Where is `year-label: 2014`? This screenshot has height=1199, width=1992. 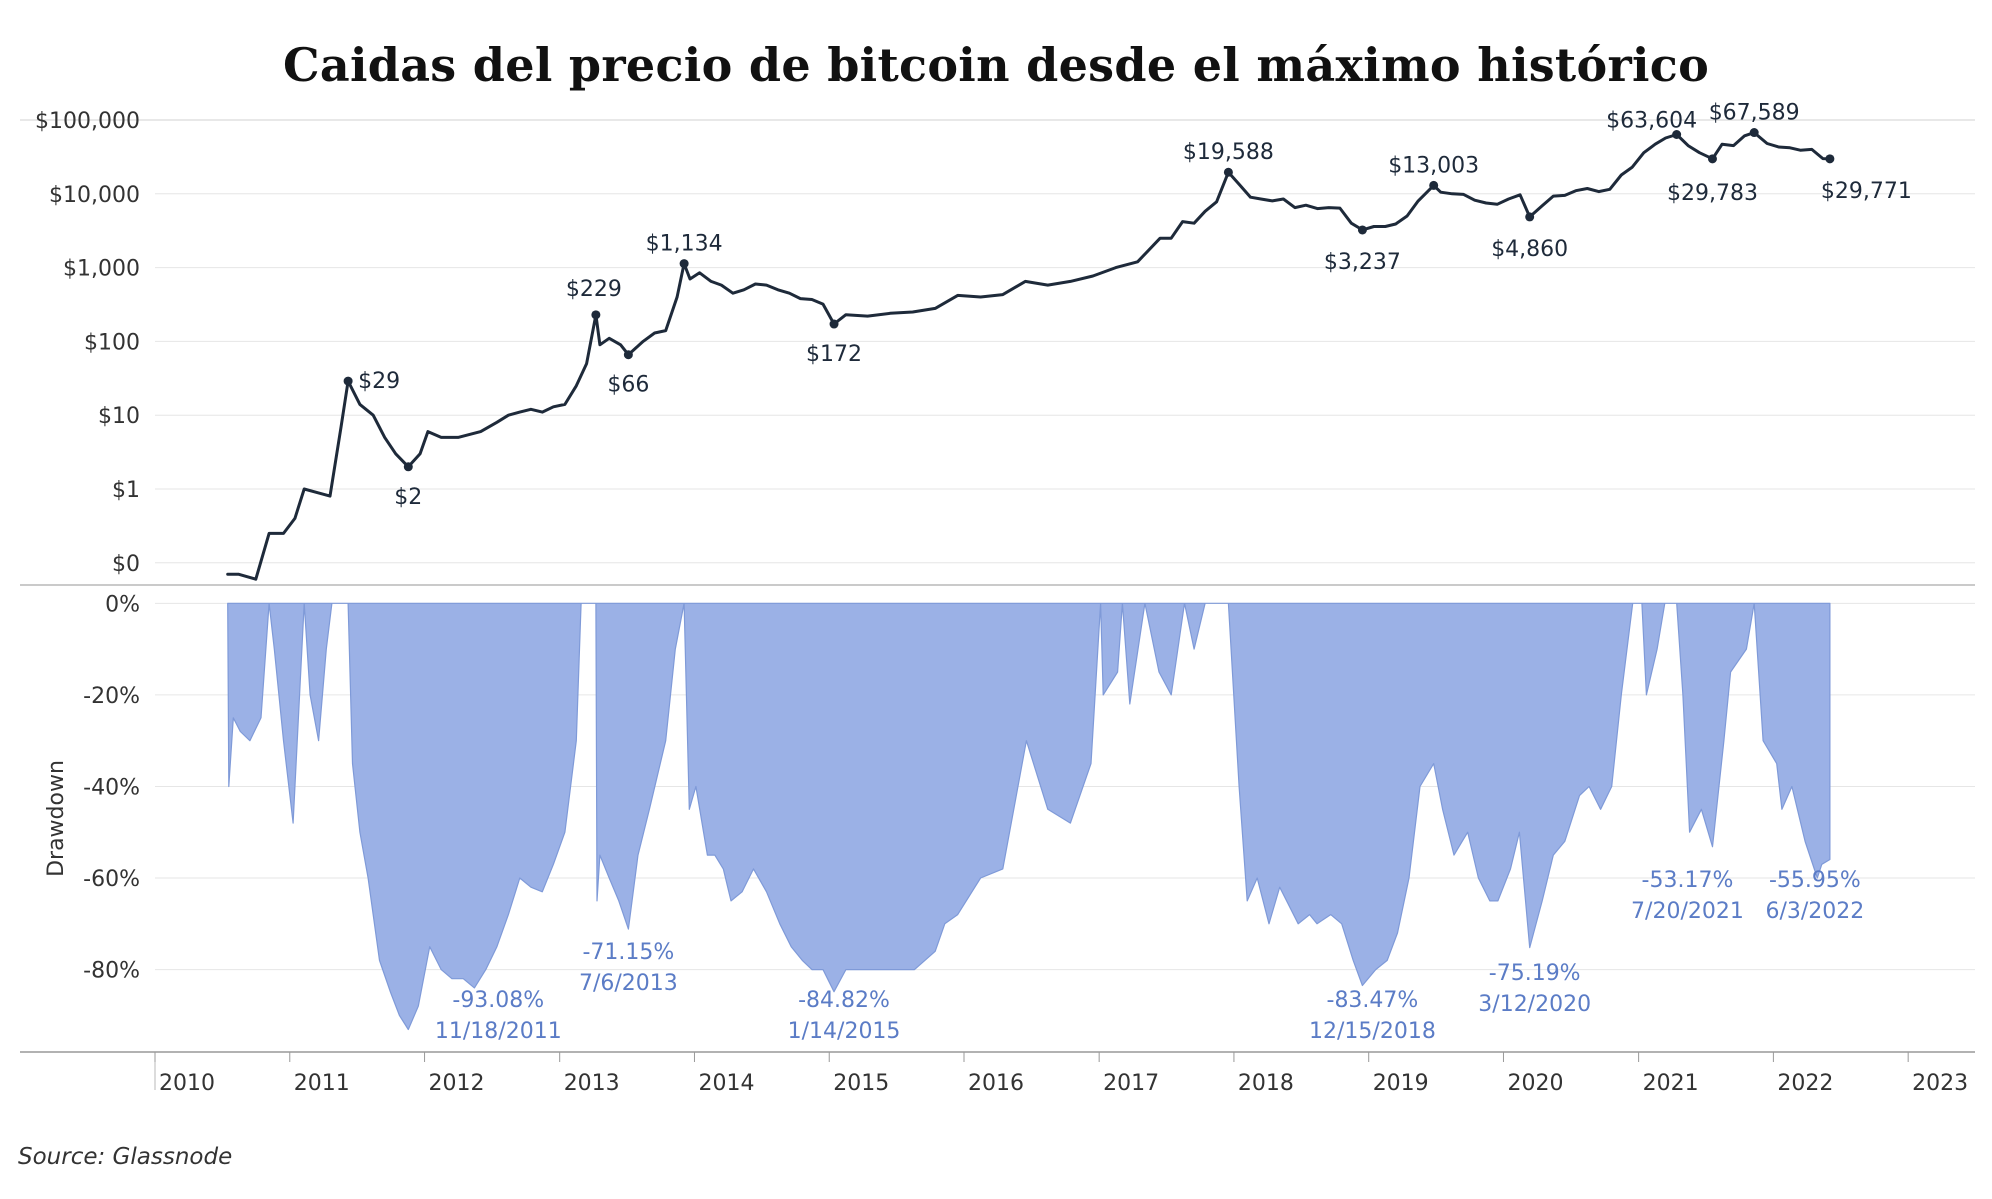 year-label: 2014 is located at coordinates (726, 1083).